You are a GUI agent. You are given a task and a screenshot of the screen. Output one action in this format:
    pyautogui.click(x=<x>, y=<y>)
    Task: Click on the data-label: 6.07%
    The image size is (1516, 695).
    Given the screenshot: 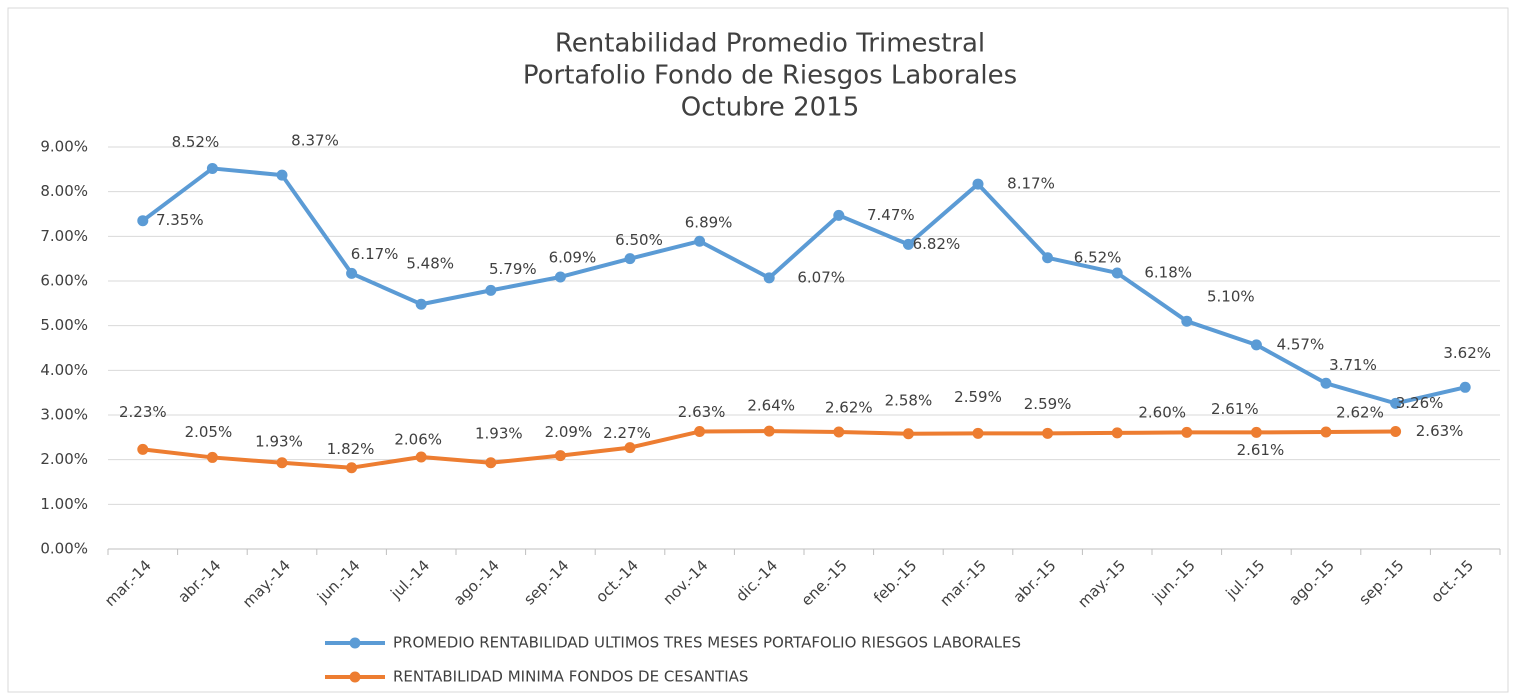 What is the action you would take?
    pyautogui.click(x=821, y=277)
    